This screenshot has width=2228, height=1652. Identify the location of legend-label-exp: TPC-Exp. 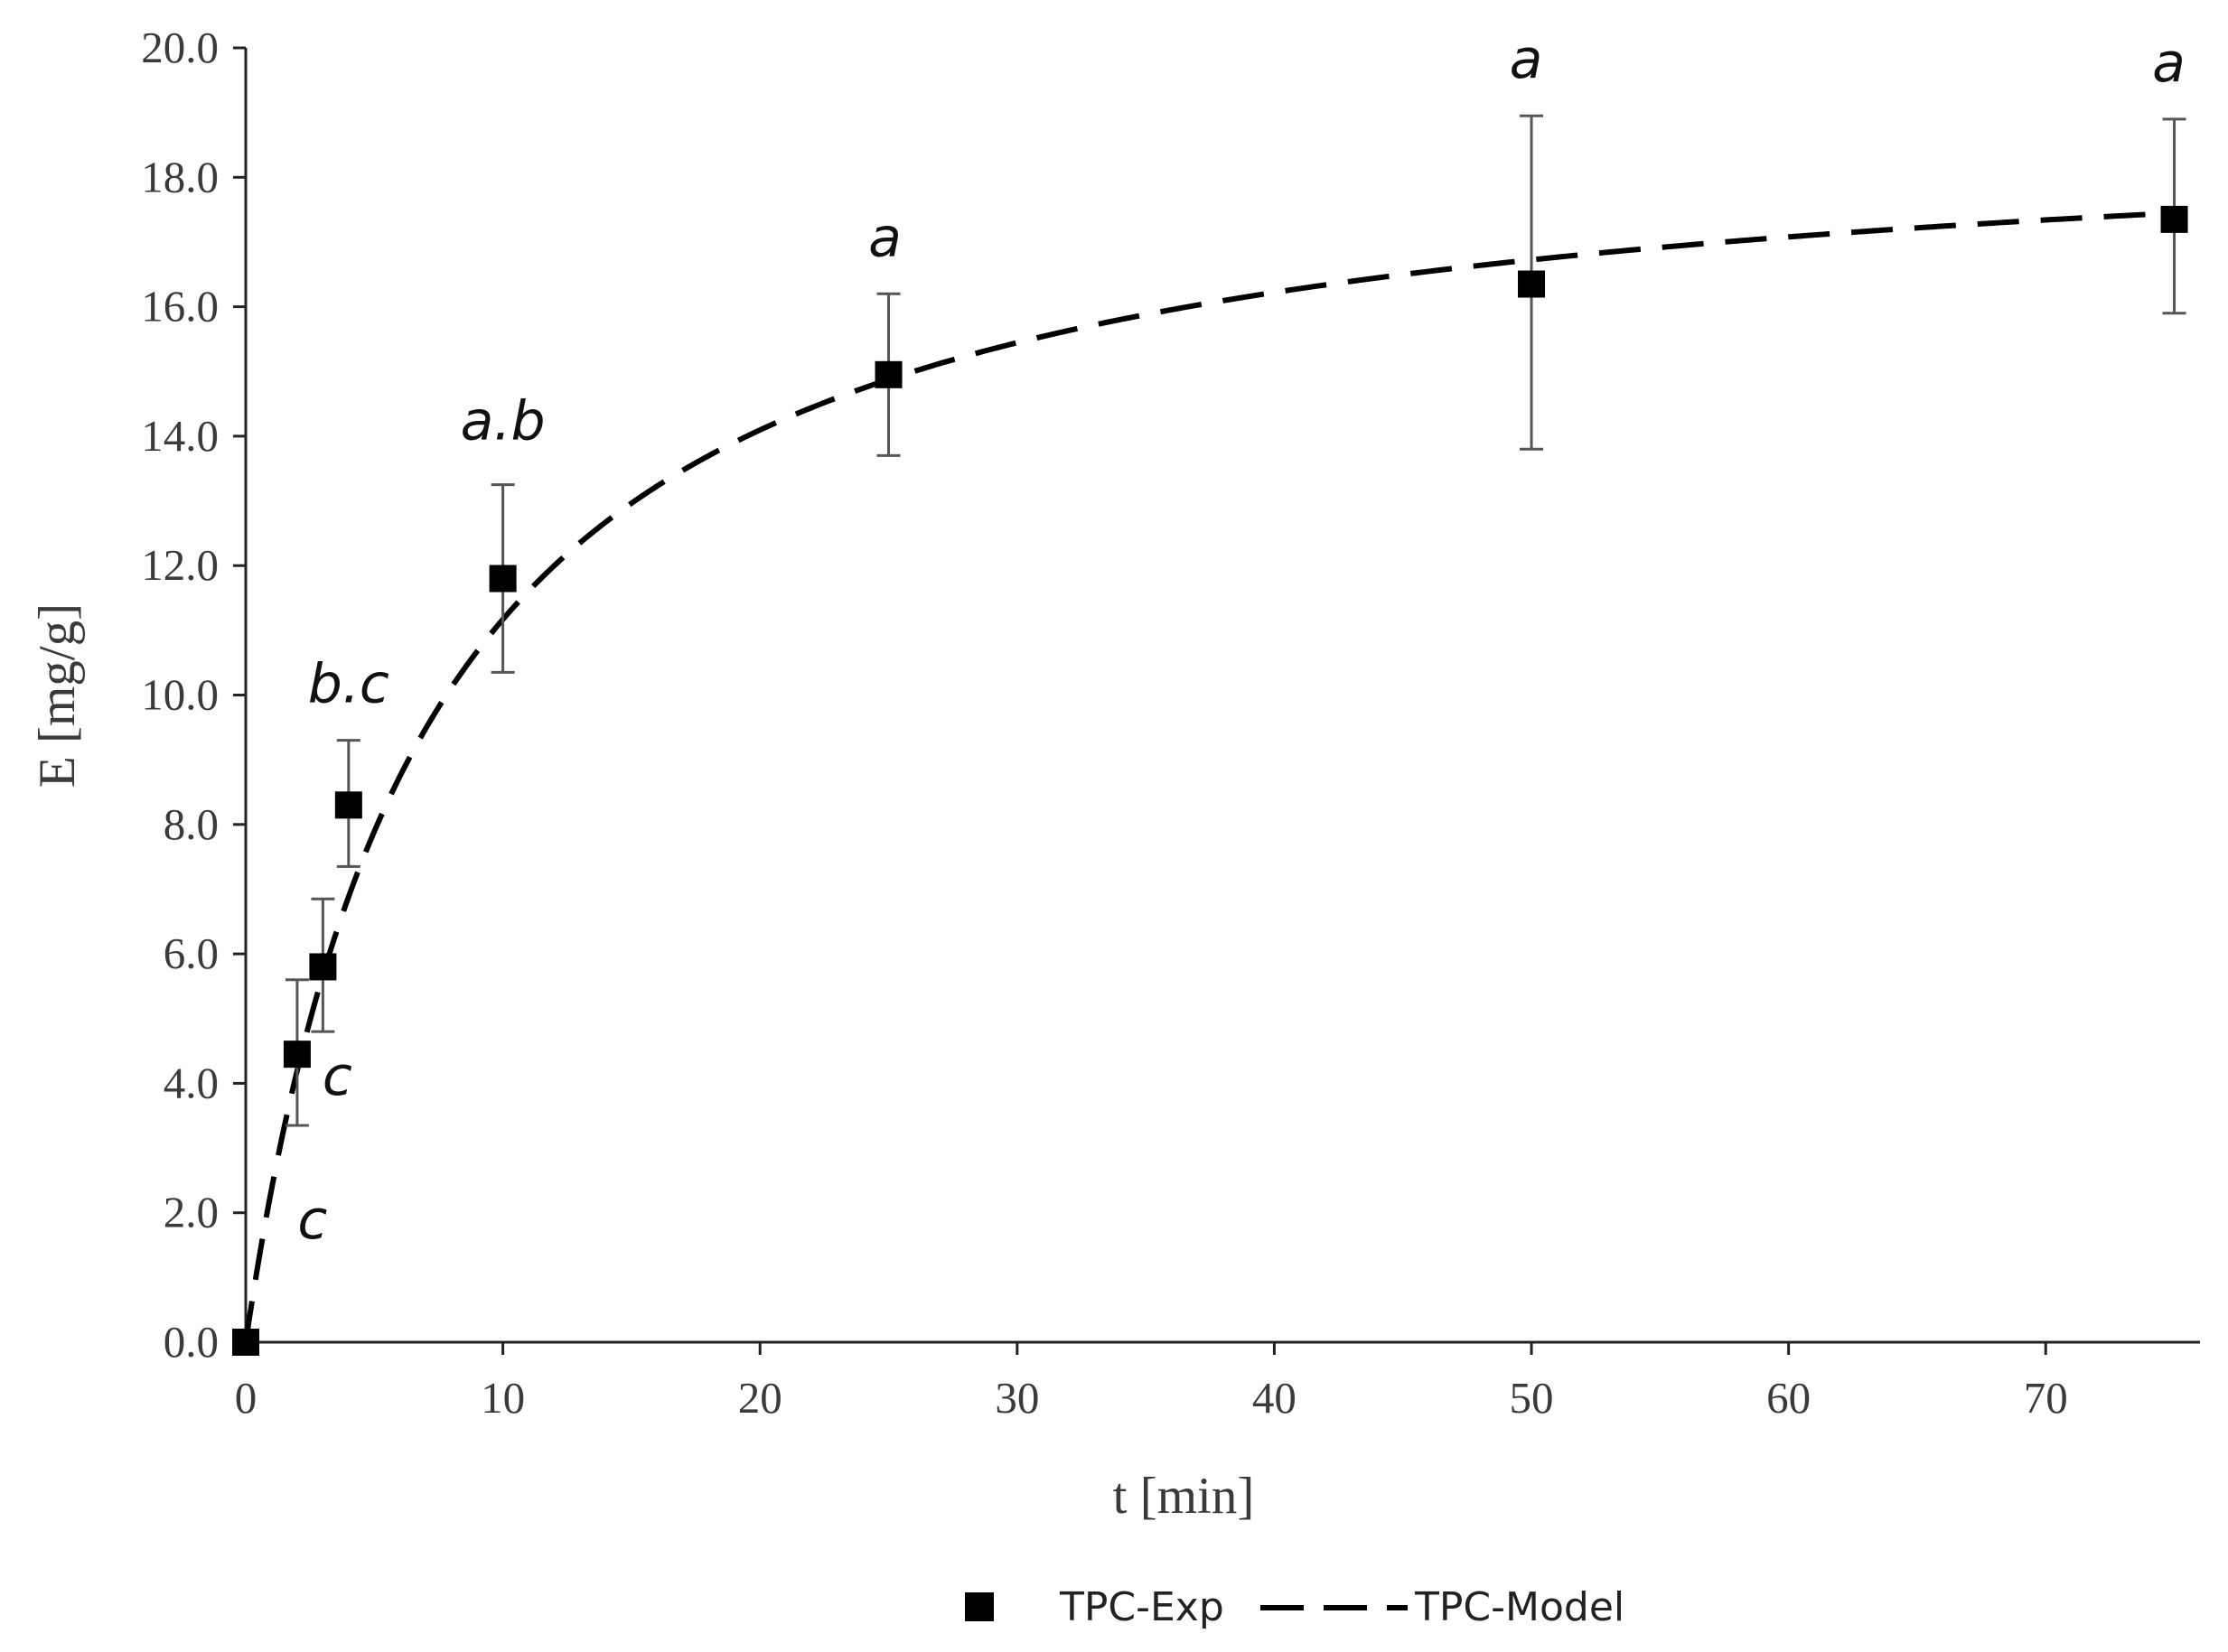
(1141, 1607).